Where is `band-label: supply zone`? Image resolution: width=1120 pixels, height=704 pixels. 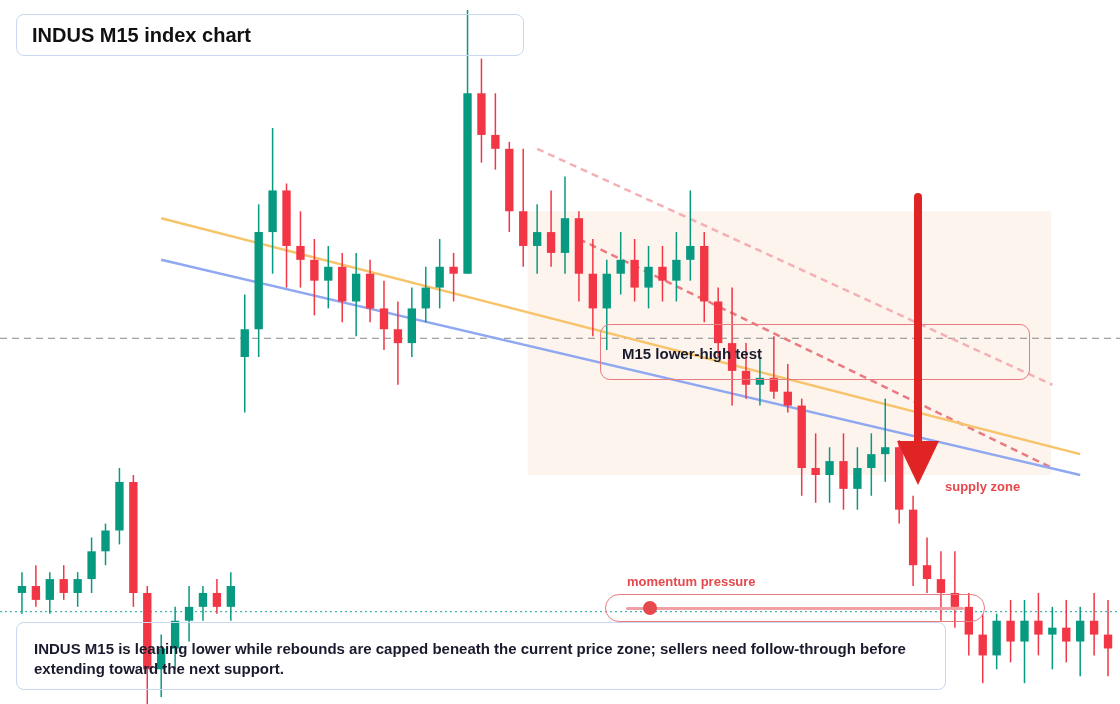 band-label: supply zone is located at coordinates (983, 486).